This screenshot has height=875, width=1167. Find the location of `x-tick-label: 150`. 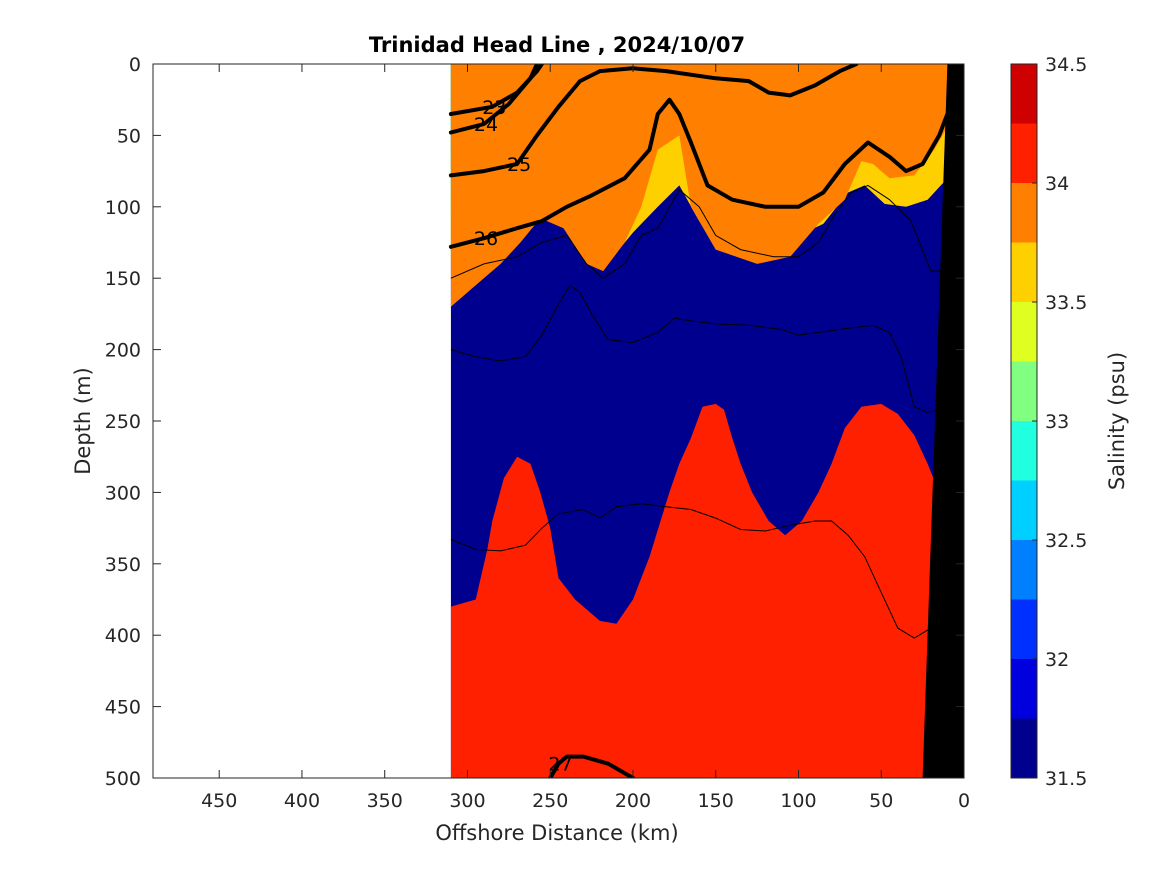

x-tick-label: 150 is located at coordinates (716, 801).